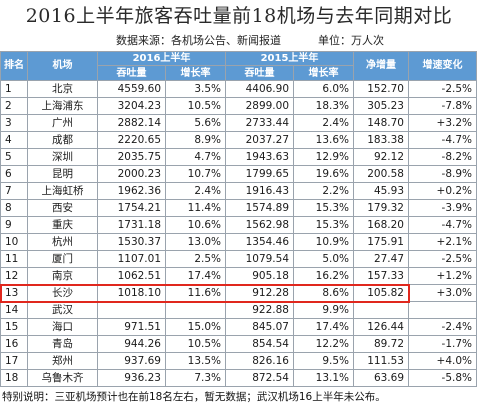 The width and height of the screenshot is (478, 417). I want to click on table-row: 5 深圳 2035.75 4.7% 1943.63 12.9% 92.12 -8.2%, so click(238, 157).